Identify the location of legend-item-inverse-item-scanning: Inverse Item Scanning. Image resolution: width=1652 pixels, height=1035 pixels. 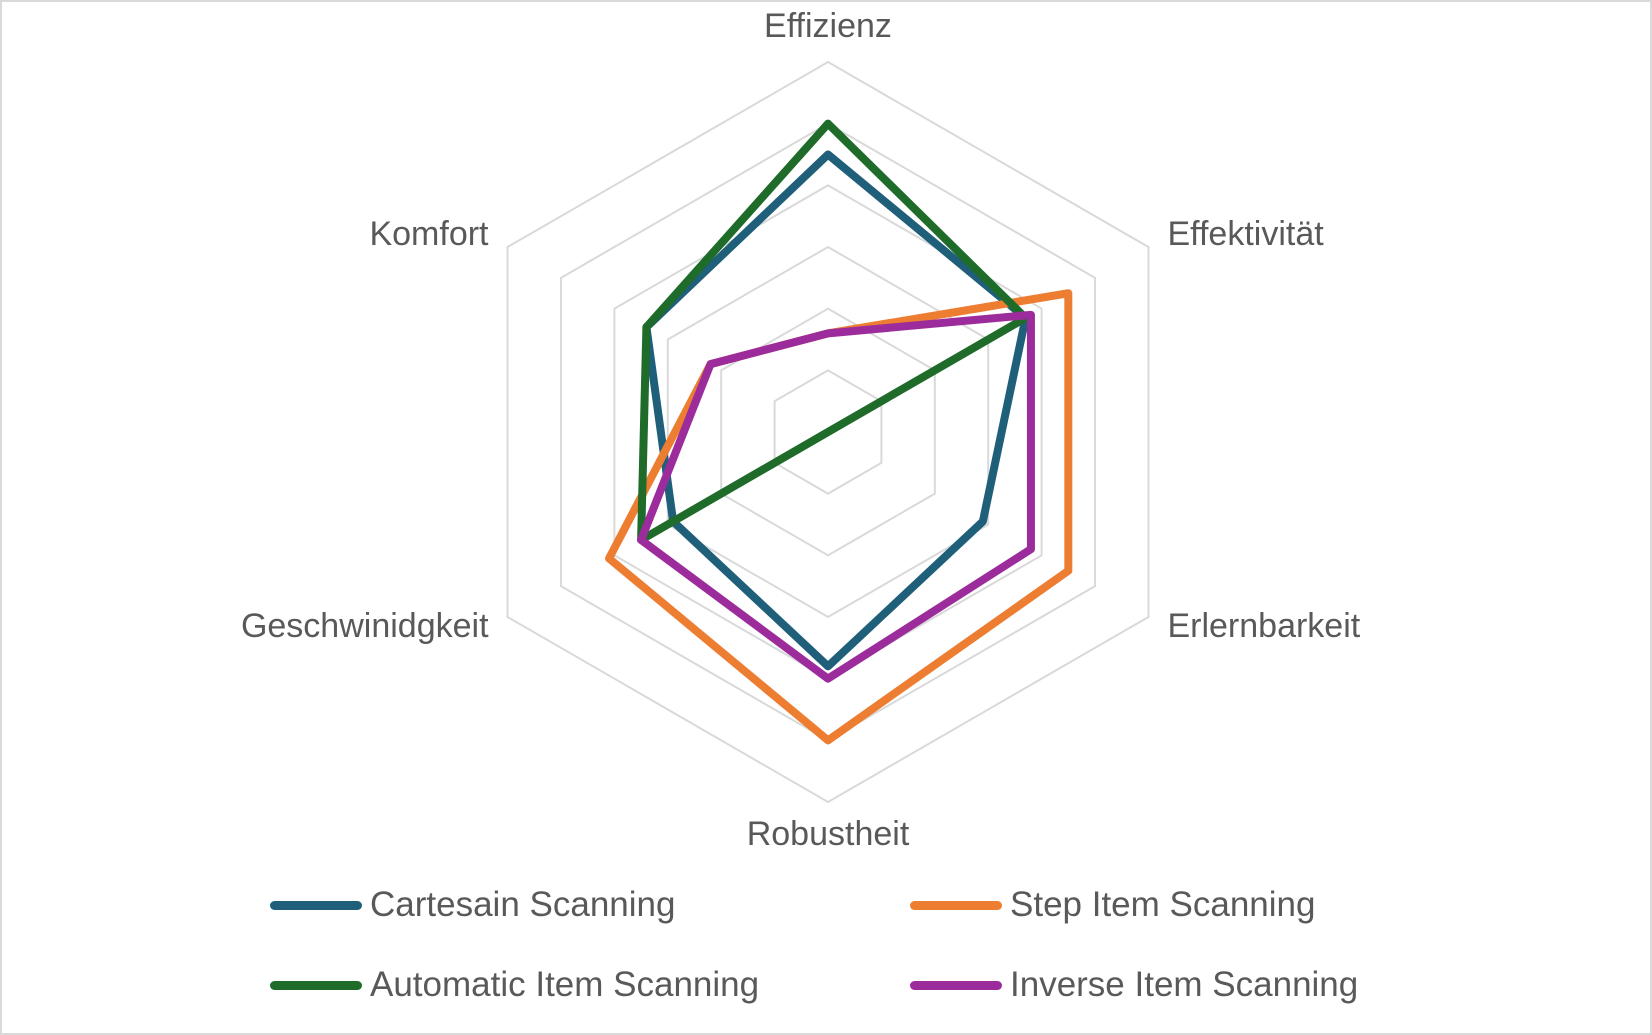
(1160, 985).